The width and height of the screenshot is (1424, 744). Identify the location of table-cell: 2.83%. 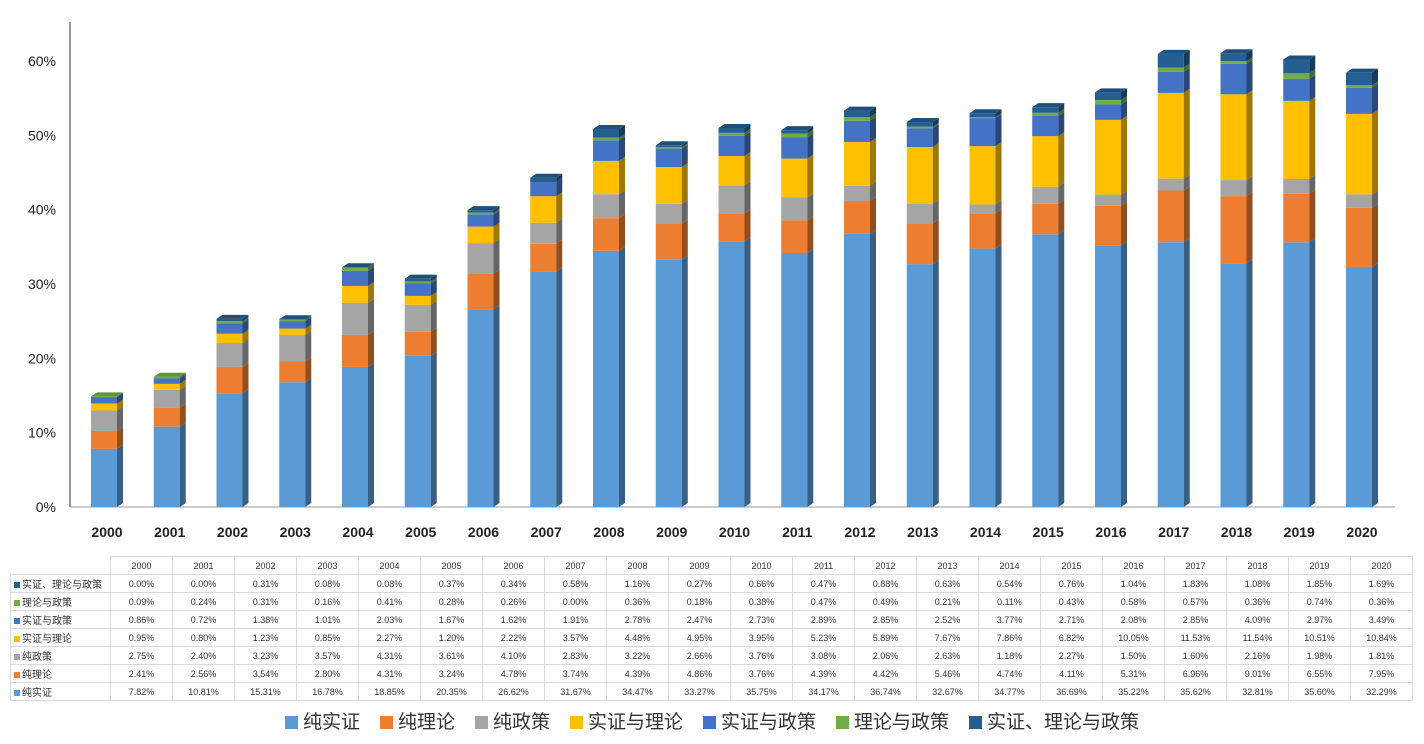
(575, 655).